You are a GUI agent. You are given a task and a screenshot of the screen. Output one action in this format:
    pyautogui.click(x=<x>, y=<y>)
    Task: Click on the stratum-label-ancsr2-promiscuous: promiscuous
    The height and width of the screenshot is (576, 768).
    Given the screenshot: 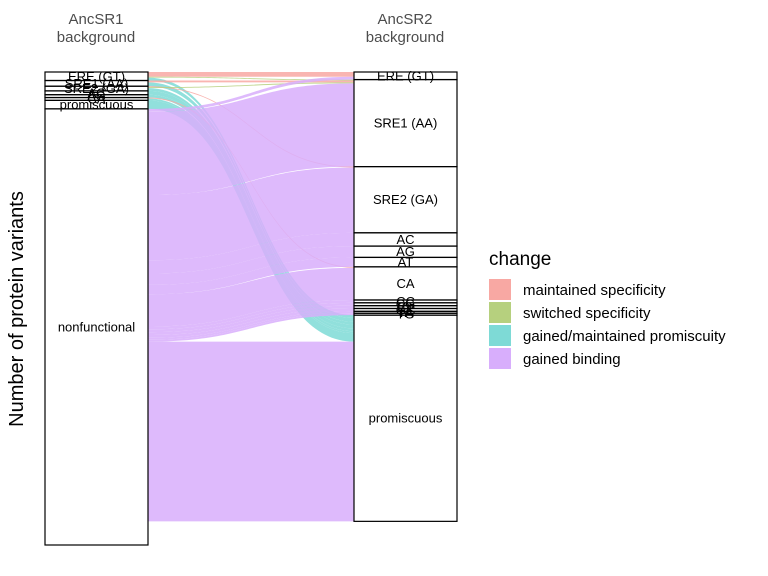 What is the action you would take?
    pyautogui.click(x=406, y=418)
    